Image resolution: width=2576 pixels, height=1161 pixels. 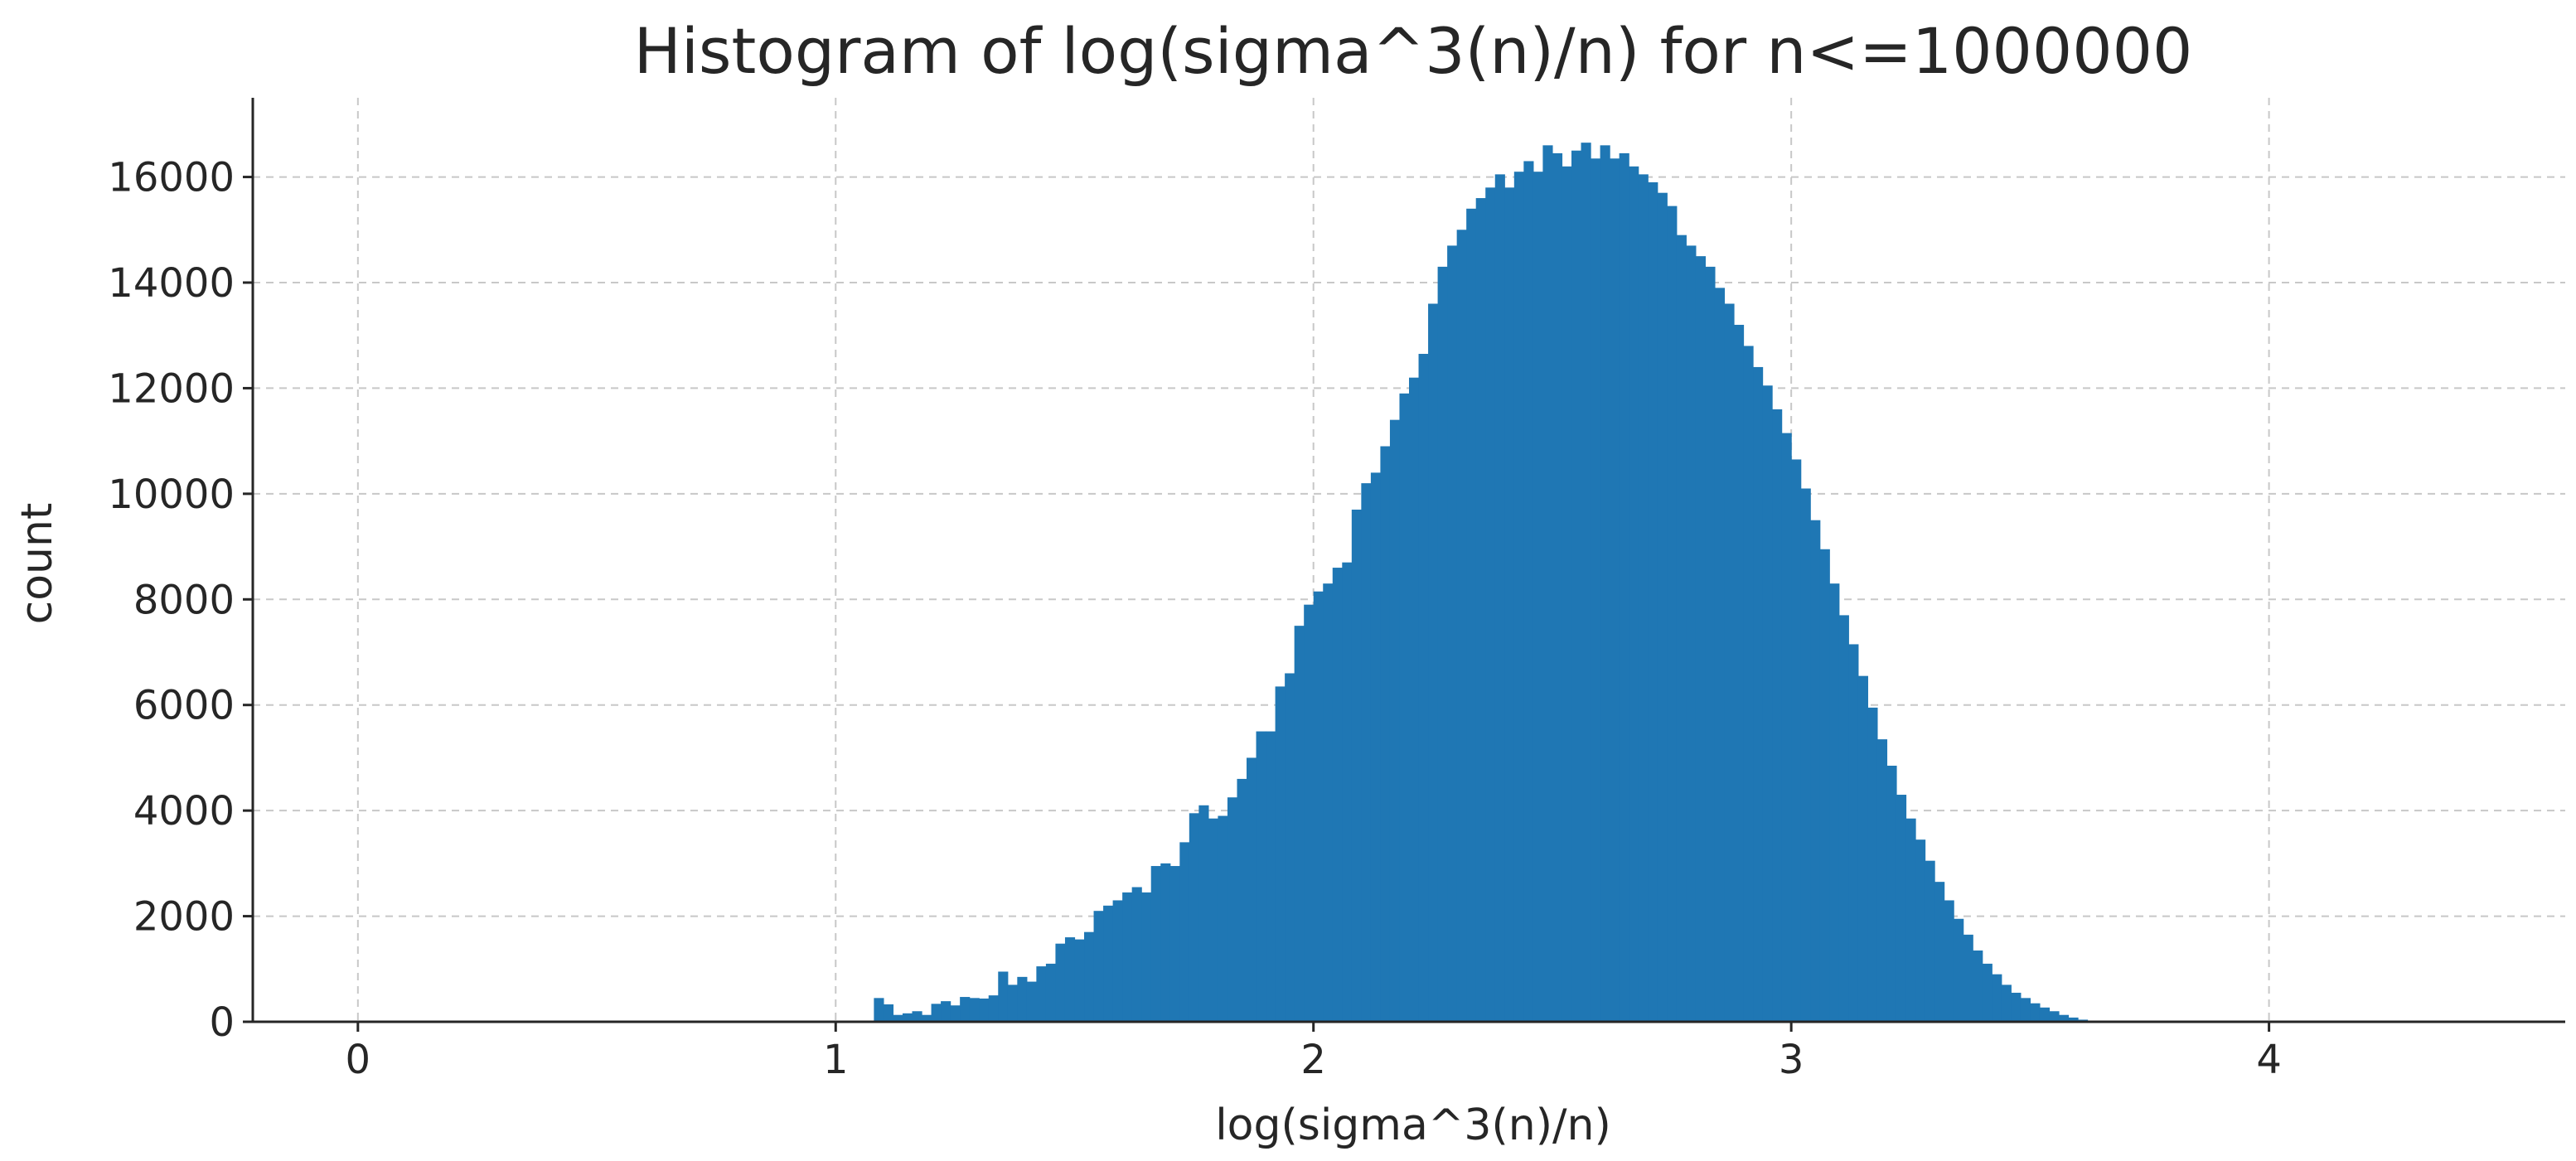 What do you see at coordinates (171, 389) in the screenshot?
I see `y-tick-label: 12000` at bounding box center [171, 389].